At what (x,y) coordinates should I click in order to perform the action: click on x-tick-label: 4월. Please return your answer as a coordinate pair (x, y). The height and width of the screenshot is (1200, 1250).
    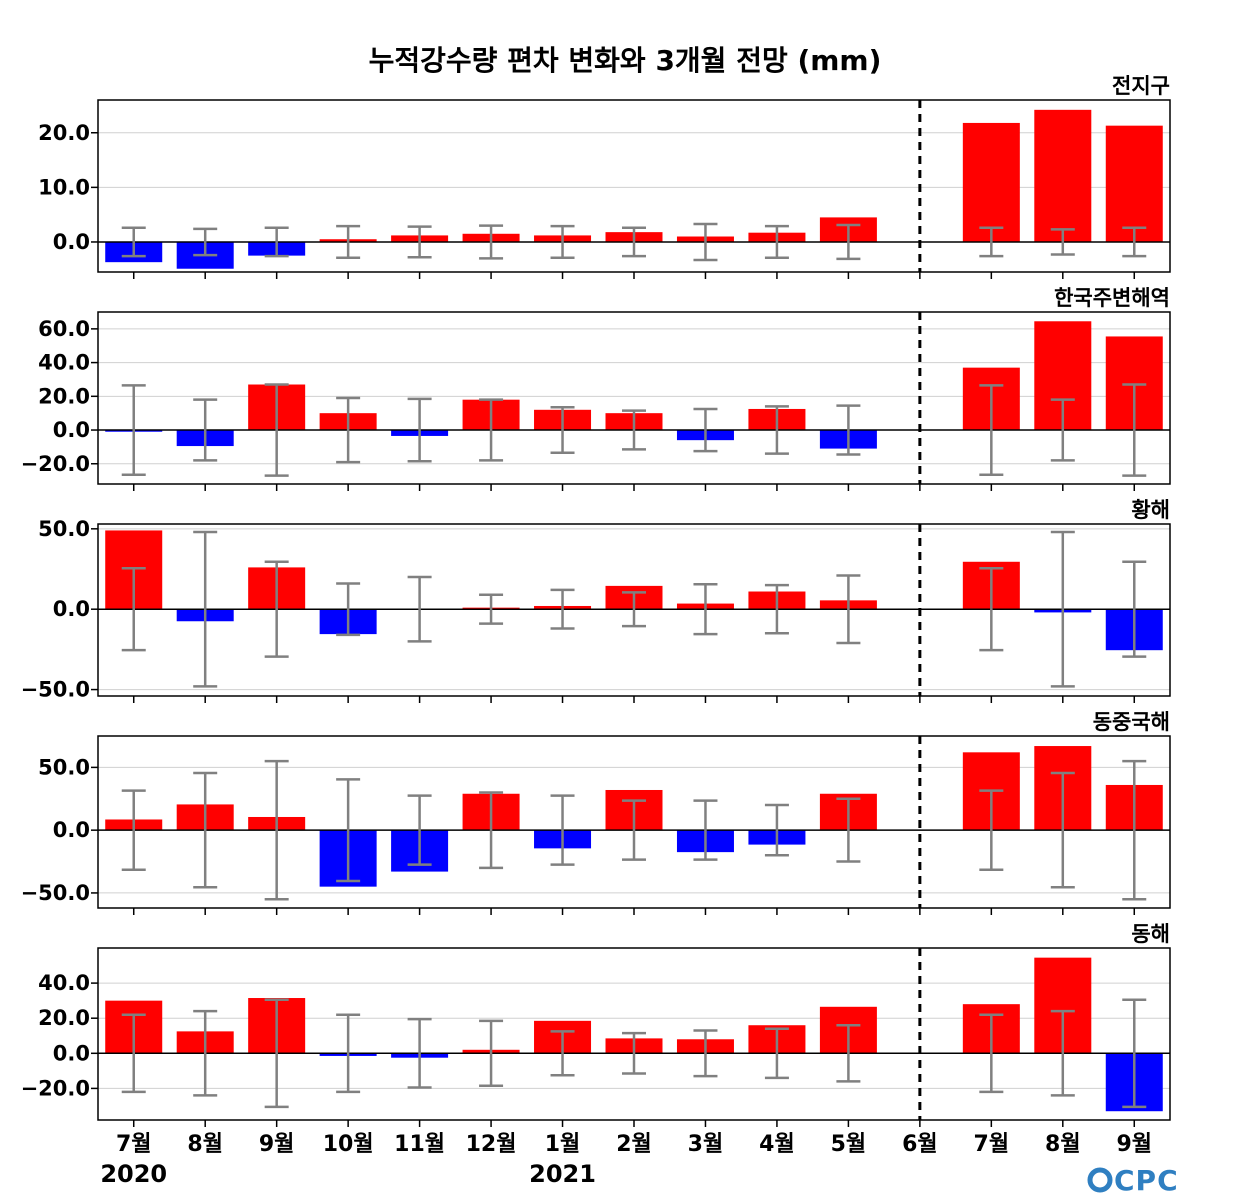
    Looking at the image, I should click on (777, 1144).